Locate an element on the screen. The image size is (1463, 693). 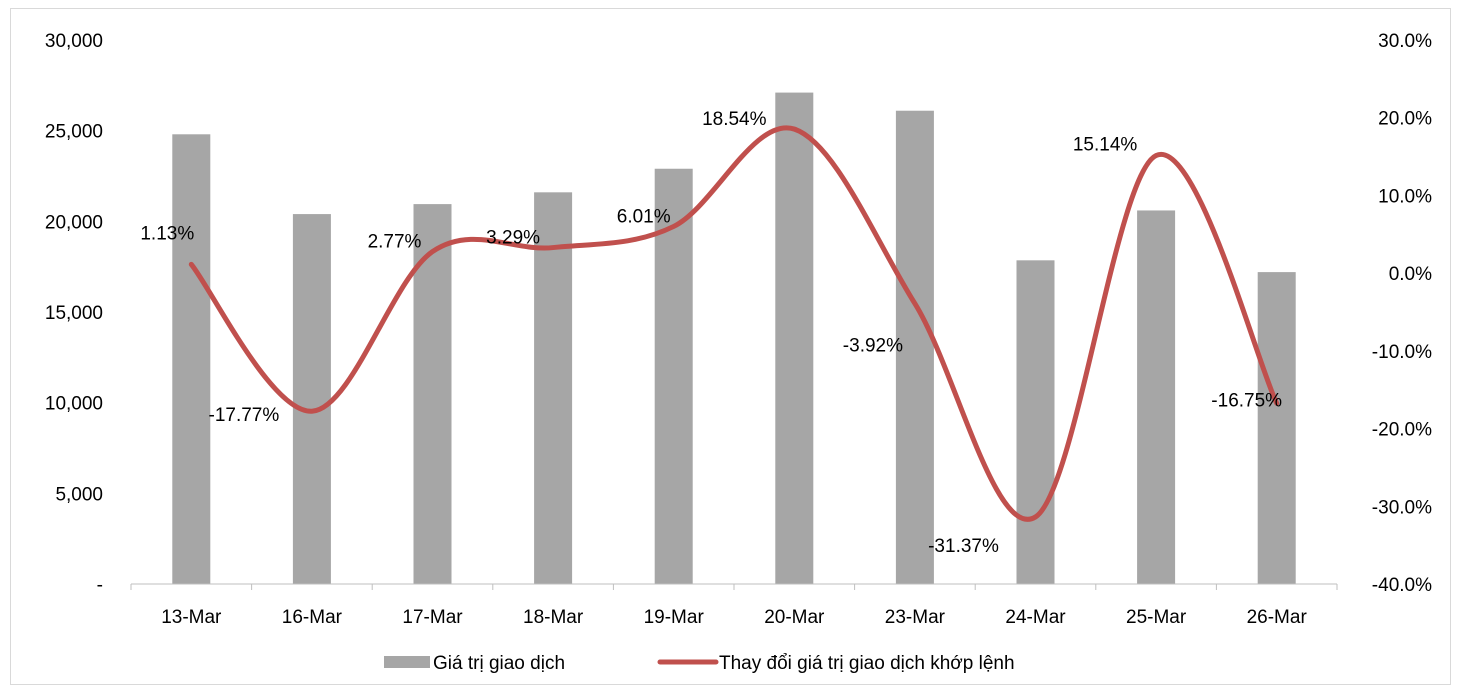
right-tick-label: 20.0% is located at coordinates (1405, 119).